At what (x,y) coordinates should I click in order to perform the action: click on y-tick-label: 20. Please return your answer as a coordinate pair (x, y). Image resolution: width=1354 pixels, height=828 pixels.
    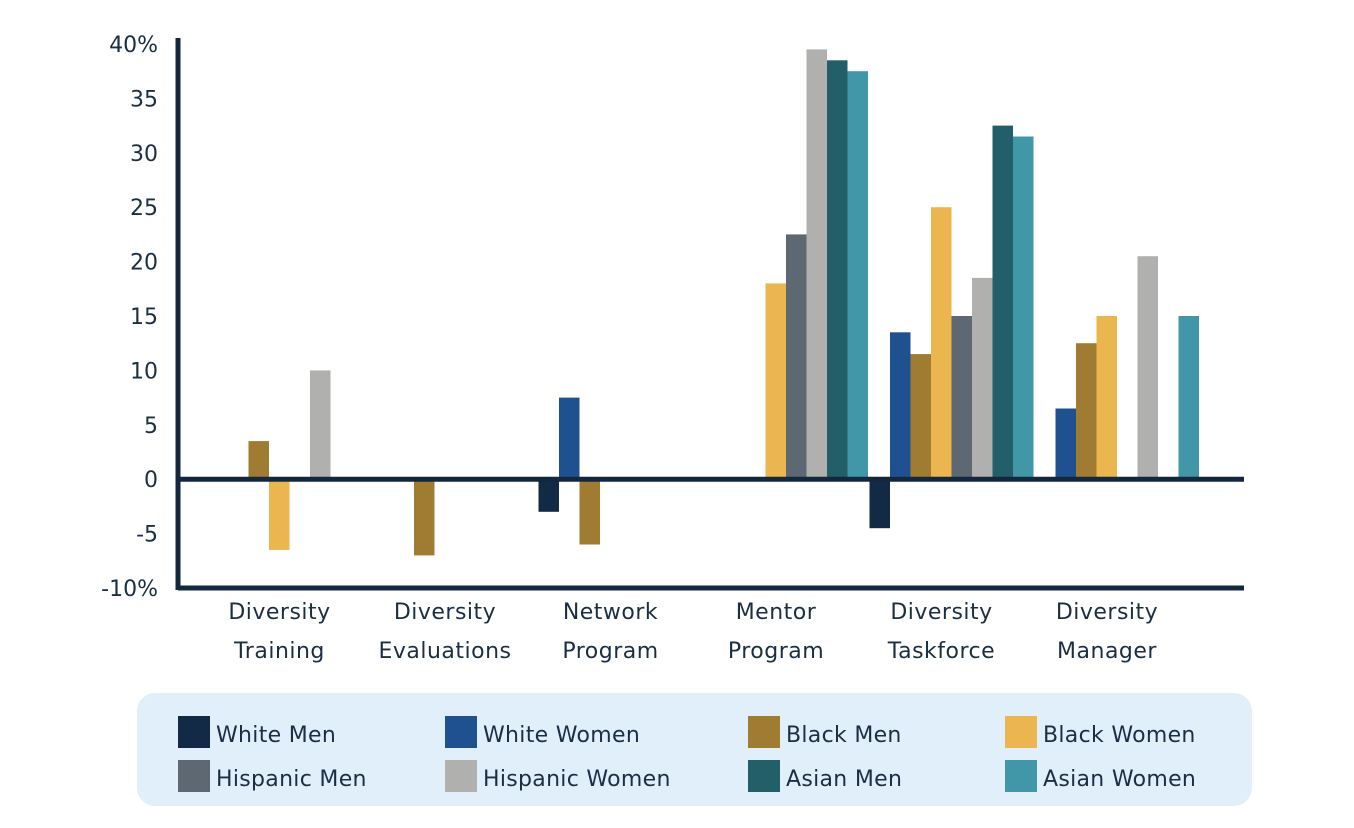
    Looking at the image, I should click on (144, 263).